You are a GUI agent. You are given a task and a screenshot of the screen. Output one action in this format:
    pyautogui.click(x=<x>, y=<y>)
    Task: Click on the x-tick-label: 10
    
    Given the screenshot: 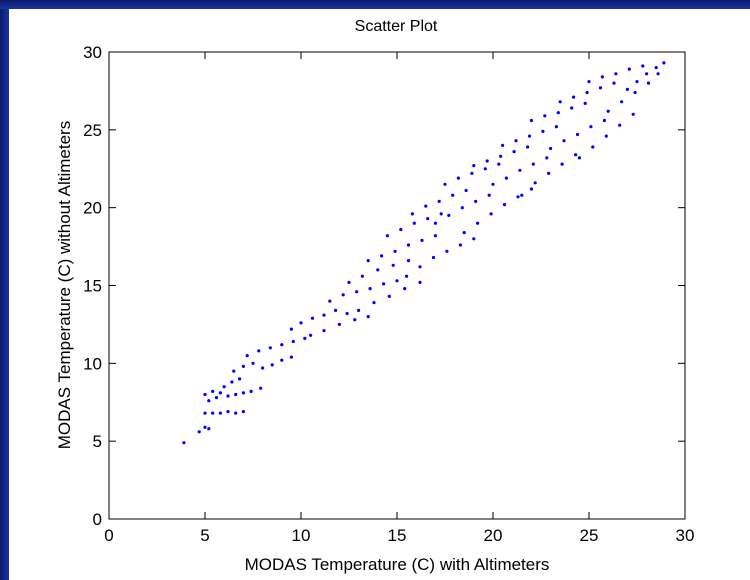 What is the action you would take?
    pyautogui.click(x=301, y=535)
    